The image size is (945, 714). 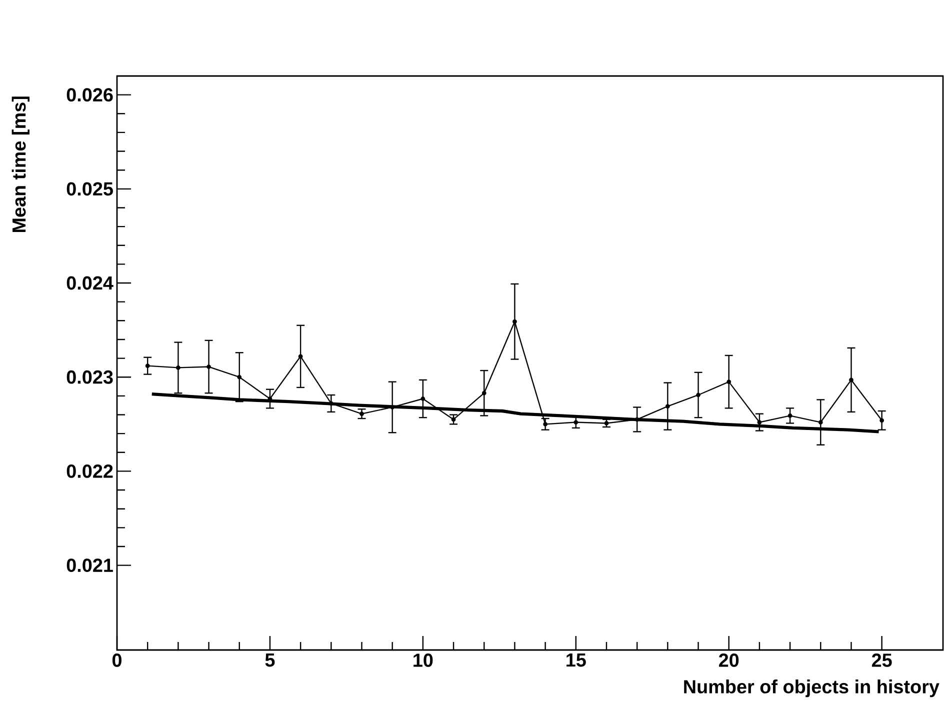 I want to click on y-tick-label: 0.024, so click(x=90, y=283).